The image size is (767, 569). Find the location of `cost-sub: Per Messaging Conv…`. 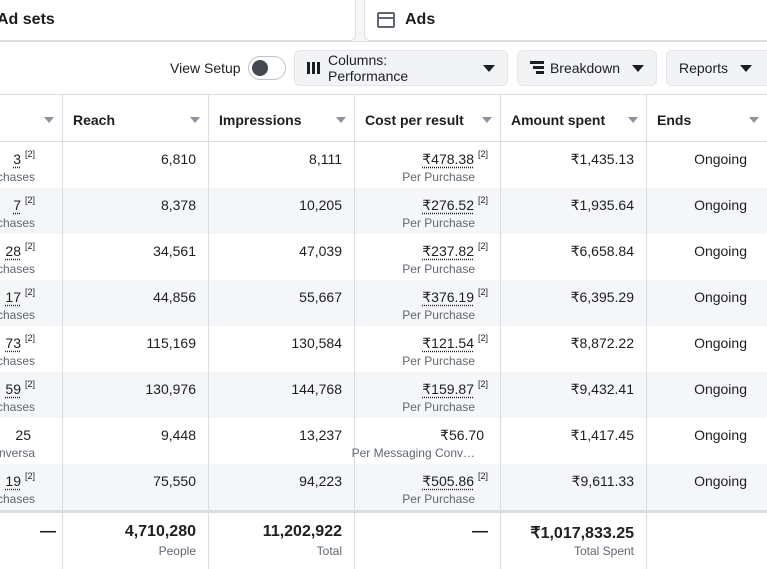

cost-sub: Per Messaging Conv… is located at coordinates (413, 453).